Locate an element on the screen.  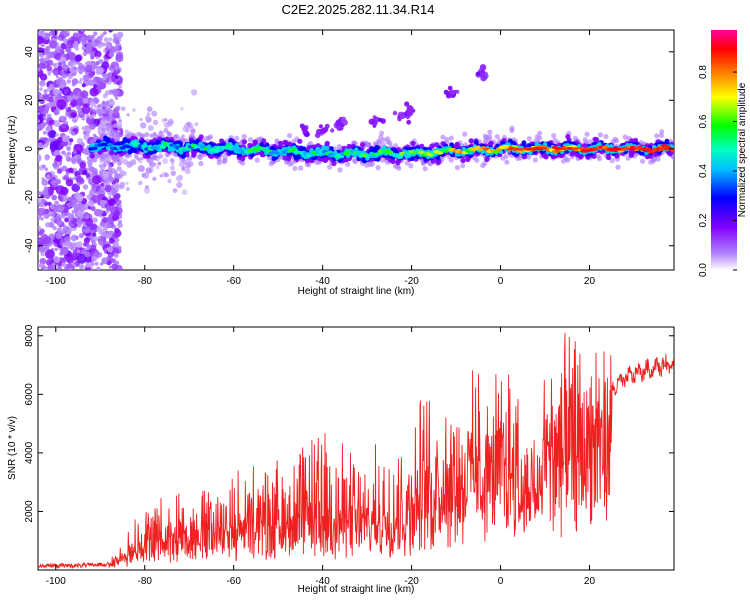
spectrogram-x-tick-label: -60 is located at coordinates (233, 281).